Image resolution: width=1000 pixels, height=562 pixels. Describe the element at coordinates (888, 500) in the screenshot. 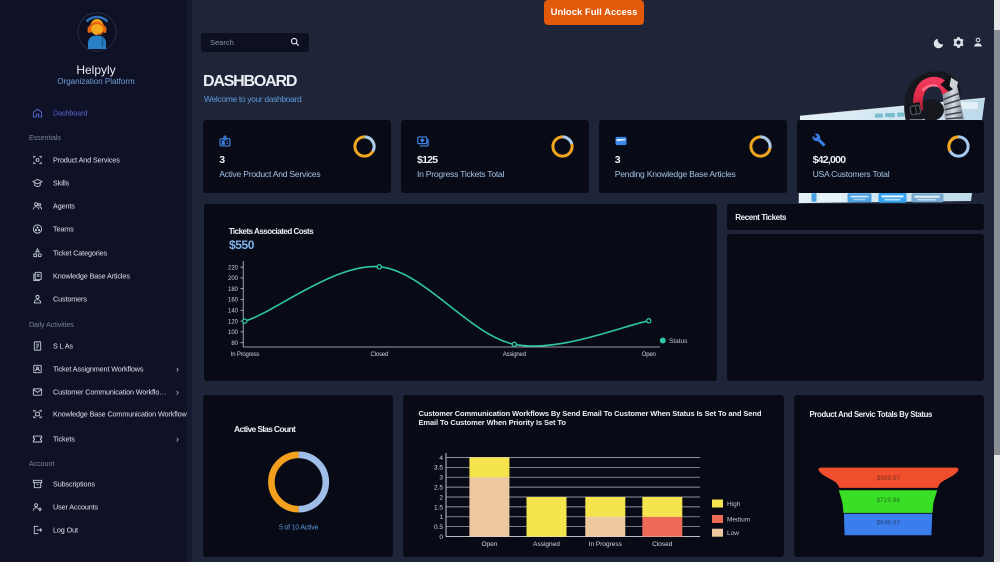

I see `svg-text: $719.96` at that location.